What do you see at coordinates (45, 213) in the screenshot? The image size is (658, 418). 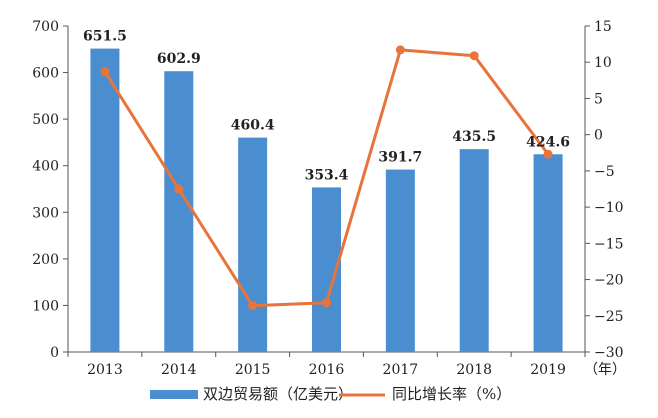 I see `y-left-tick-label: 300` at bounding box center [45, 213].